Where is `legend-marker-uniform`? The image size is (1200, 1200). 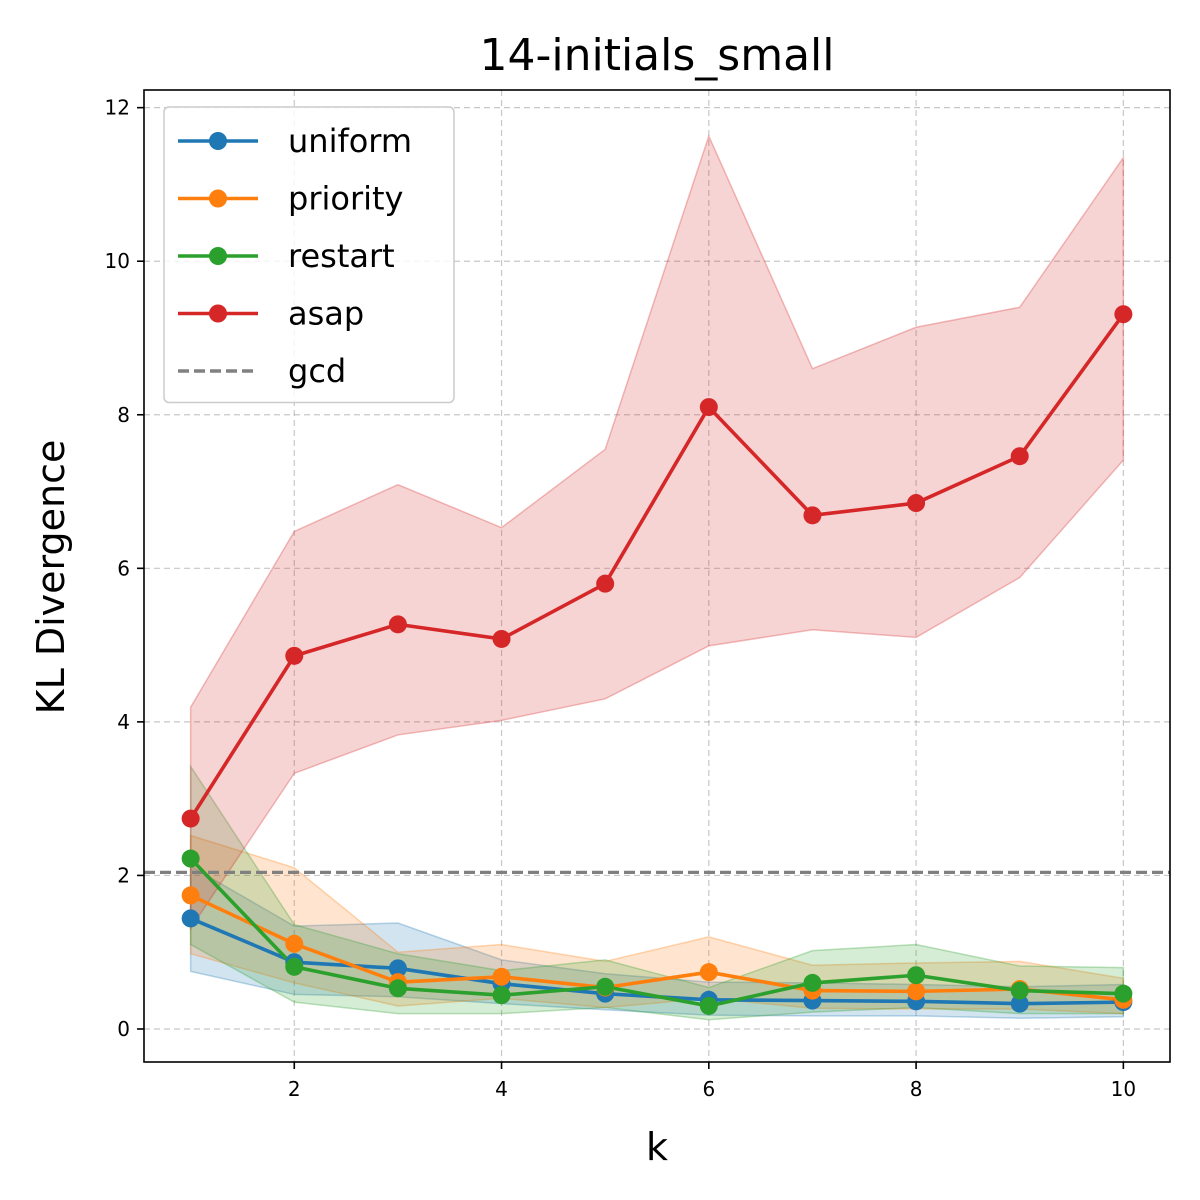
legend-marker-uniform is located at coordinates (218, 141).